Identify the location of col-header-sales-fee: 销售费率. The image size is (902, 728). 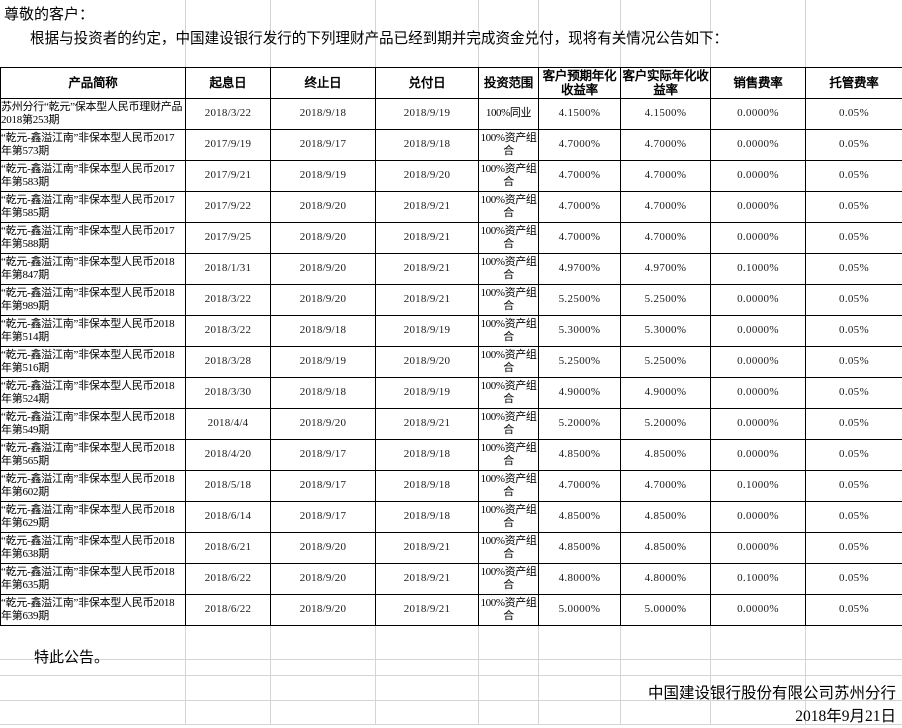
(758, 83).